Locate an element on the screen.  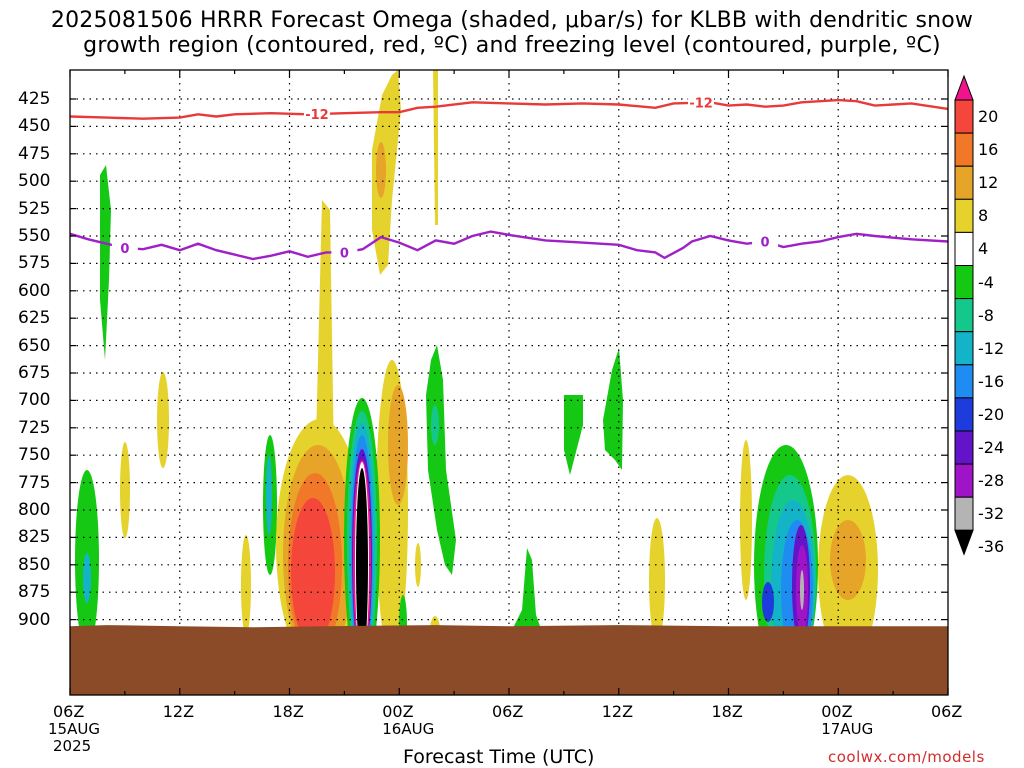
colorbar-tick-label: 8 is located at coordinates (983, 216).